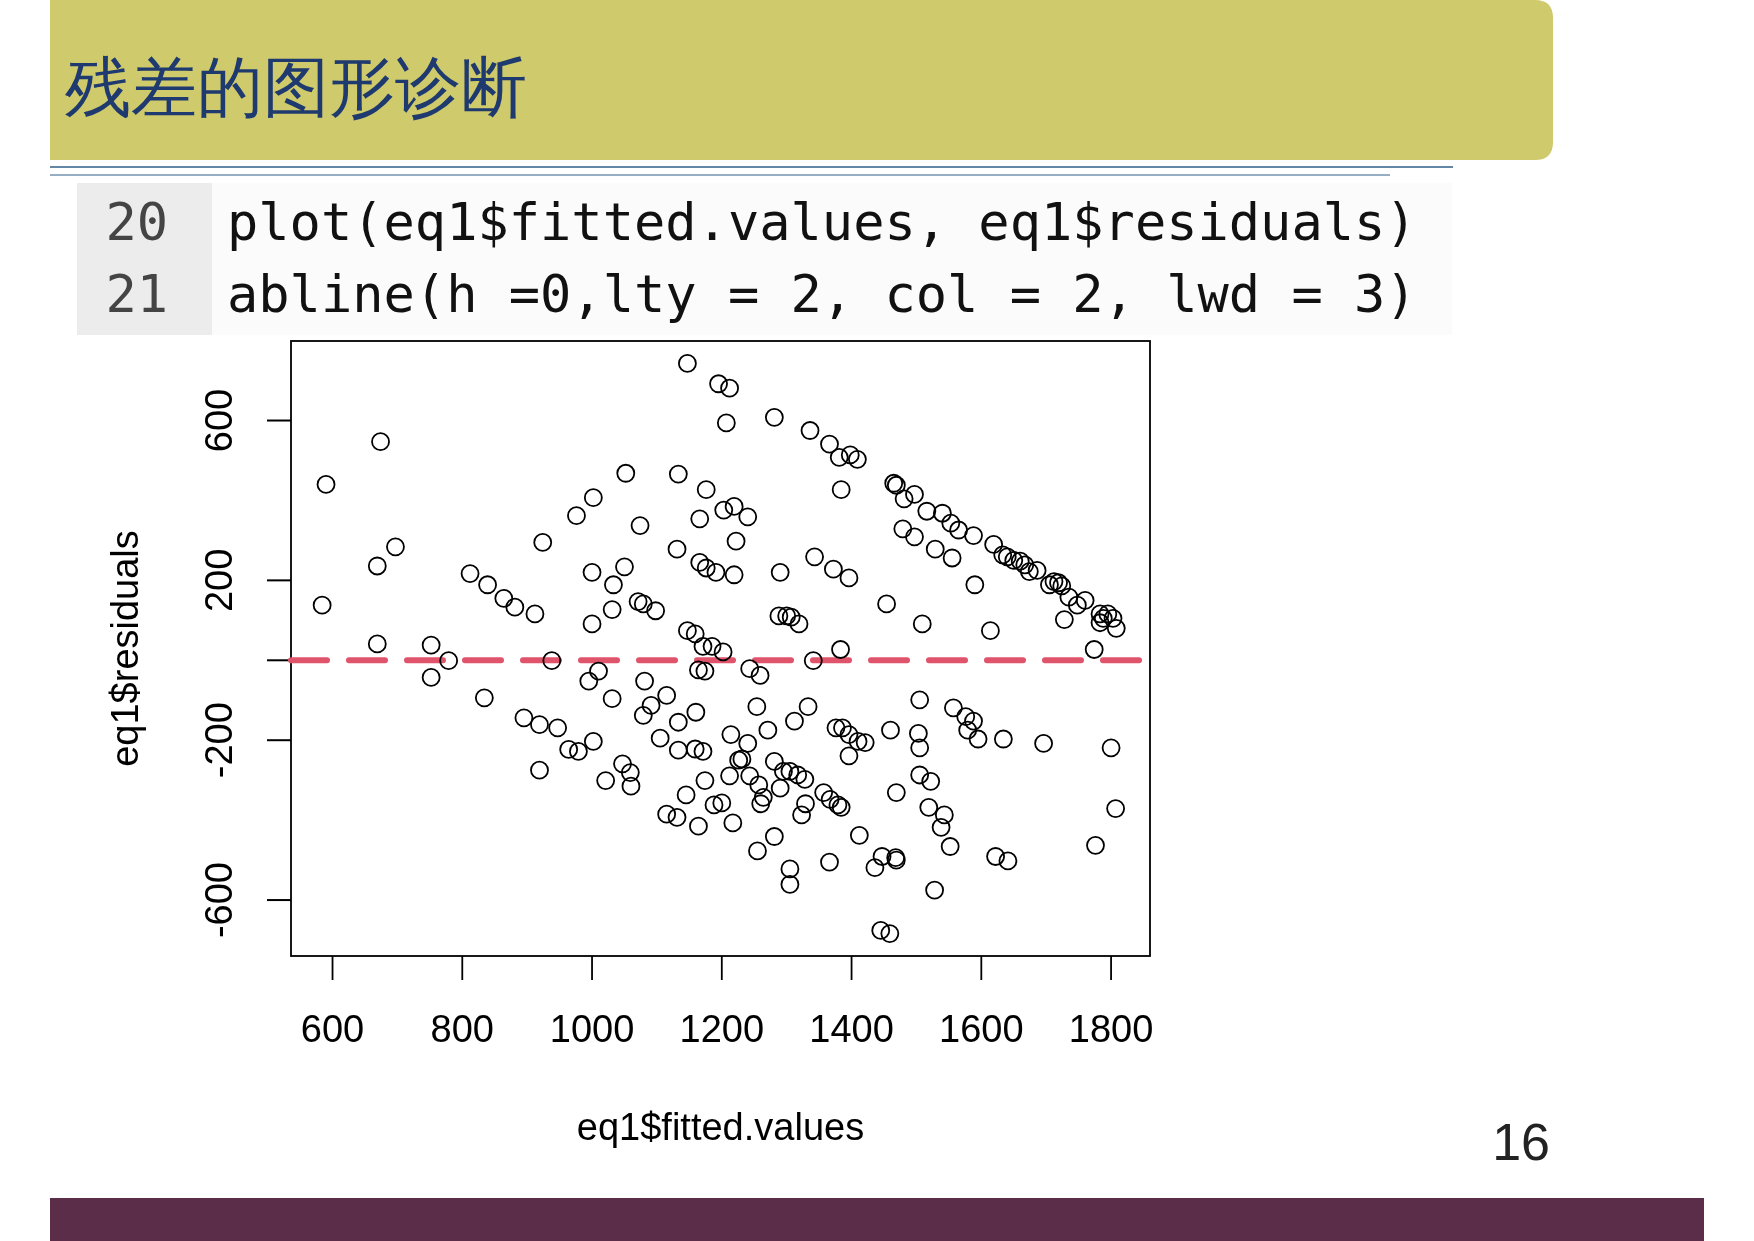 This screenshot has height=1241, width=1754. What do you see at coordinates (851, 1029) in the screenshot?
I see `x-tick-label: 1400` at bounding box center [851, 1029].